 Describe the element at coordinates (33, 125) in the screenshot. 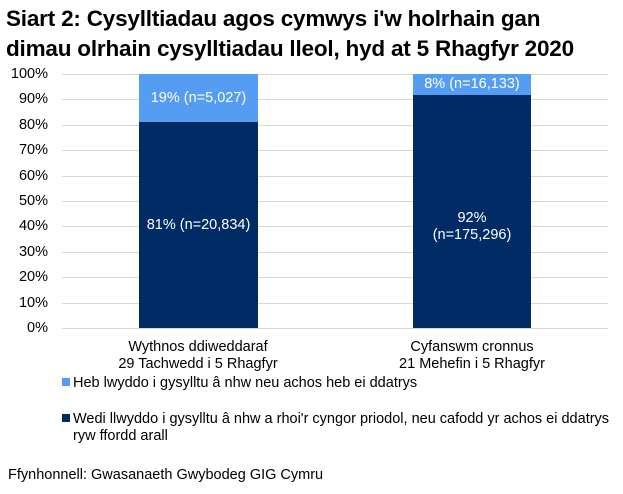

I see `y-tick-80: 80%` at that location.